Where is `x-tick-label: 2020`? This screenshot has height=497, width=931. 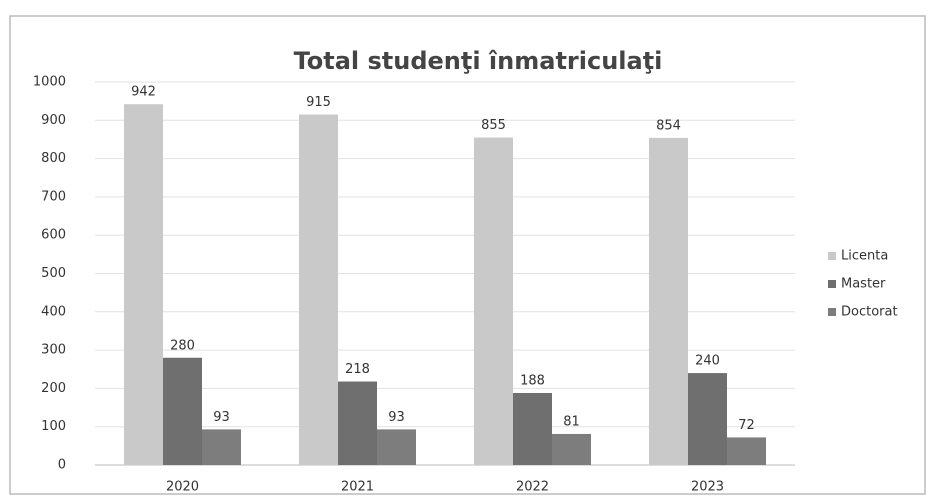 x-tick-label: 2020 is located at coordinates (182, 487).